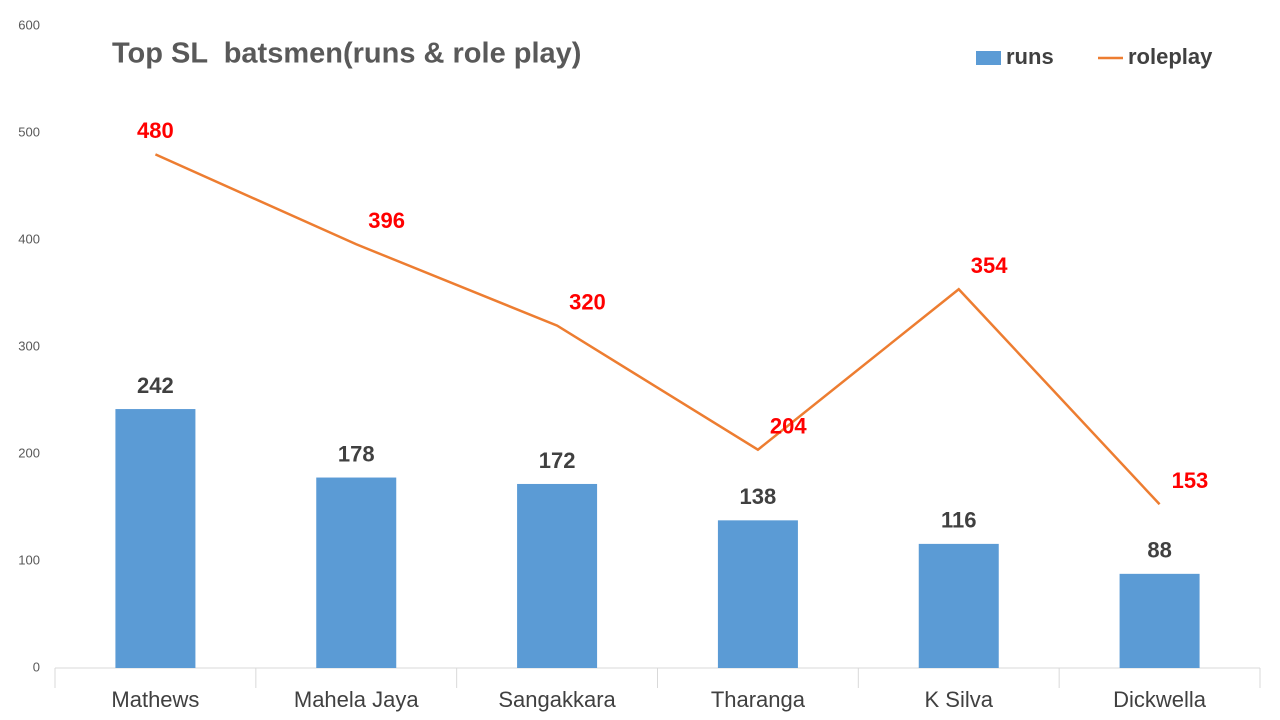 This screenshot has width=1280, height=720. Describe the element at coordinates (557, 460) in the screenshot. I see `bar-value-label: 172` at that location.